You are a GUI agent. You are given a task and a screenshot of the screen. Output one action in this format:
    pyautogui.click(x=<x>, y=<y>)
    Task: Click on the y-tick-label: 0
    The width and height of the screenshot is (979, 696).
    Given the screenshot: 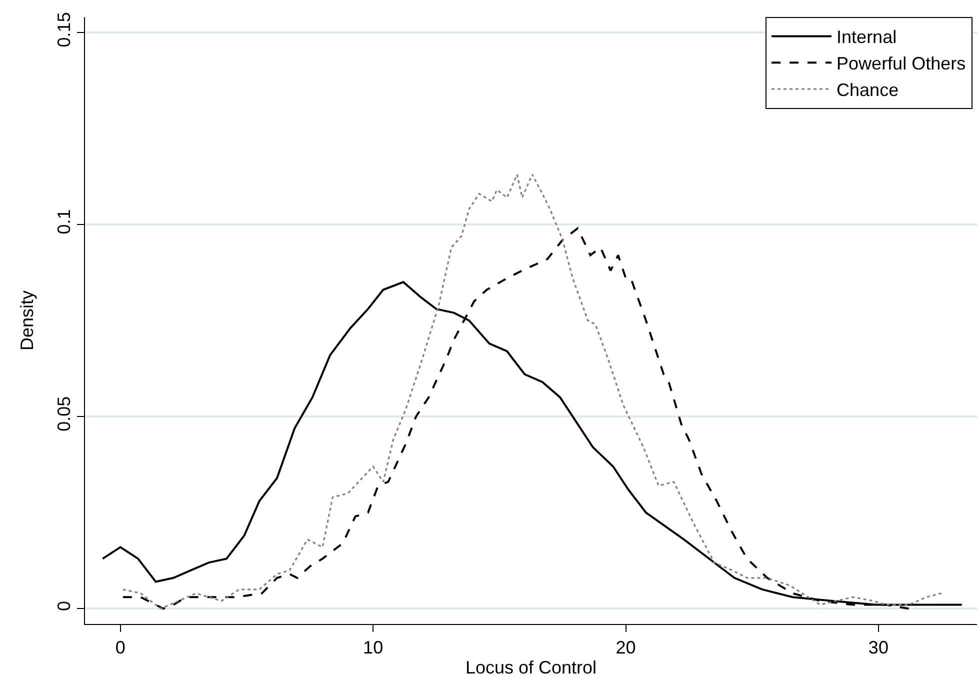 What is the action you would take?
    pyautogui.click(x=64, y=605)
    